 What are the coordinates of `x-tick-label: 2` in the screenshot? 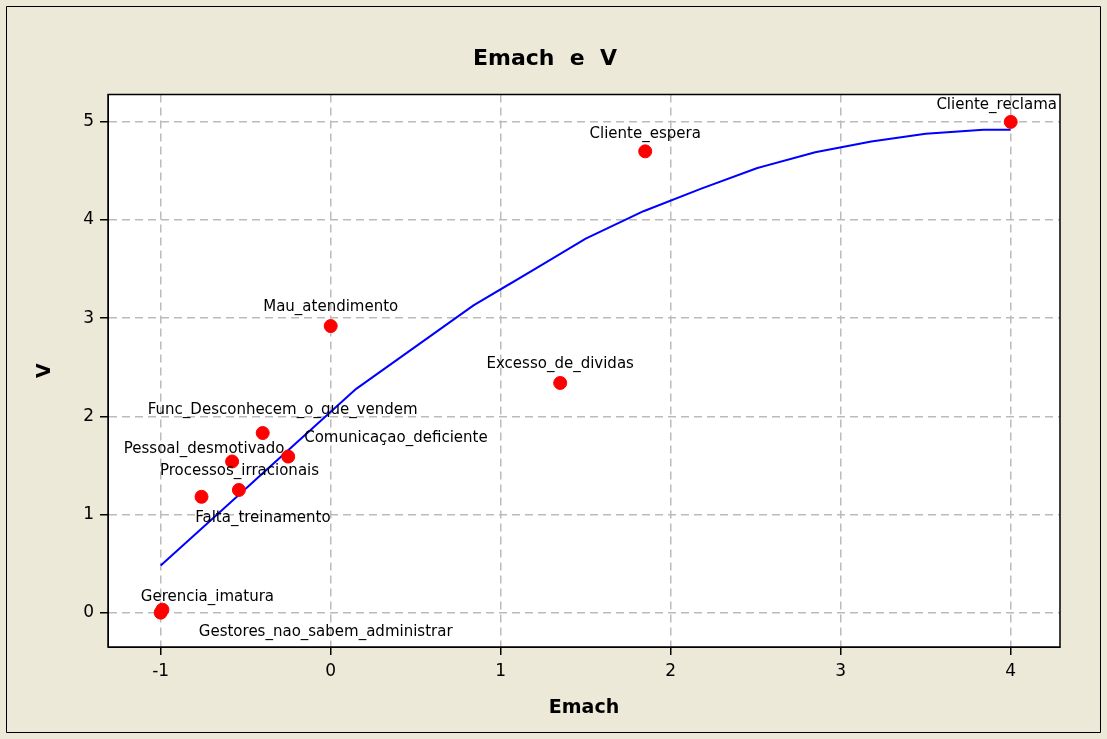 It's located at (671, 669).